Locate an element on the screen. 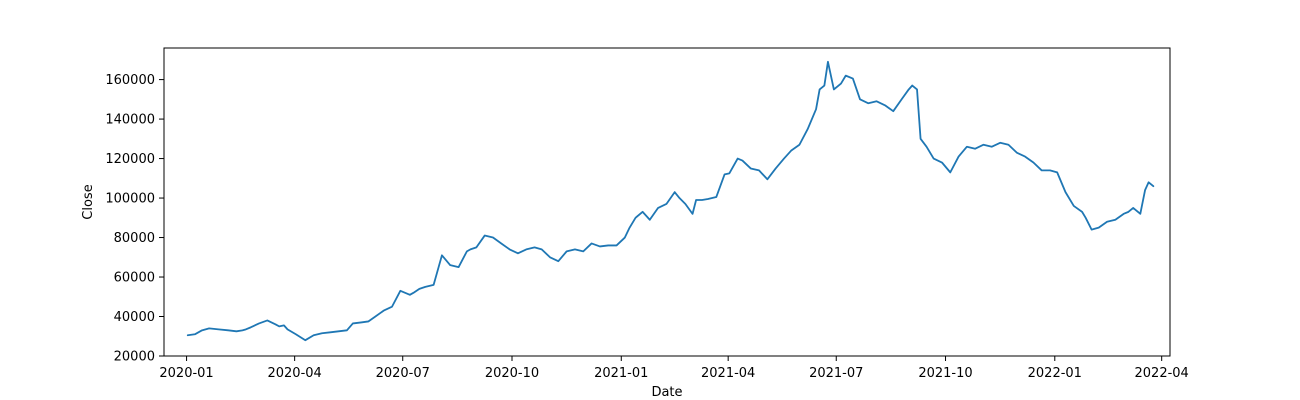  y-tick-label: 140000 is located at coordinates (130, 120).